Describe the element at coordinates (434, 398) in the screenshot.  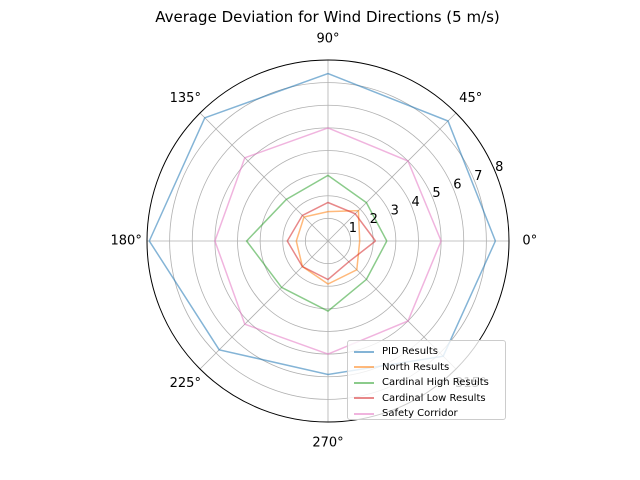
I see `legend-label: Cardinal Low Results` at that location.